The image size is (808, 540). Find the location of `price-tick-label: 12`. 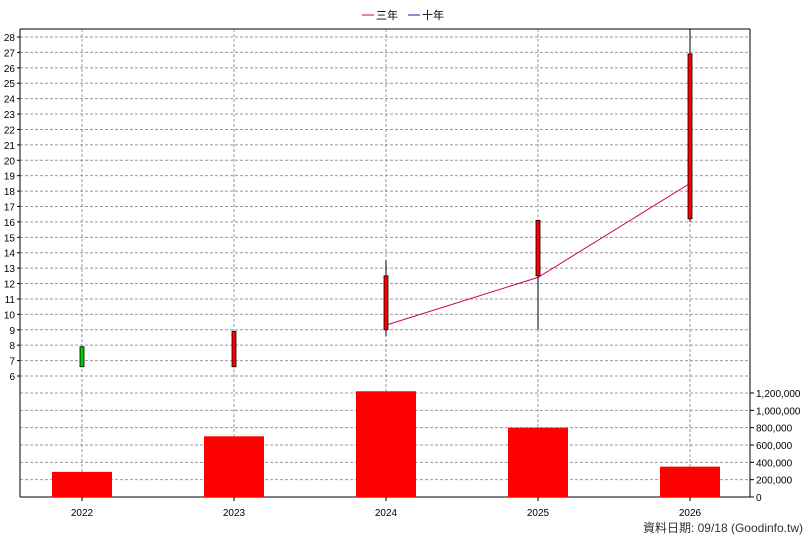

price-tick-label: 12 is located at coordinates (10, 285).